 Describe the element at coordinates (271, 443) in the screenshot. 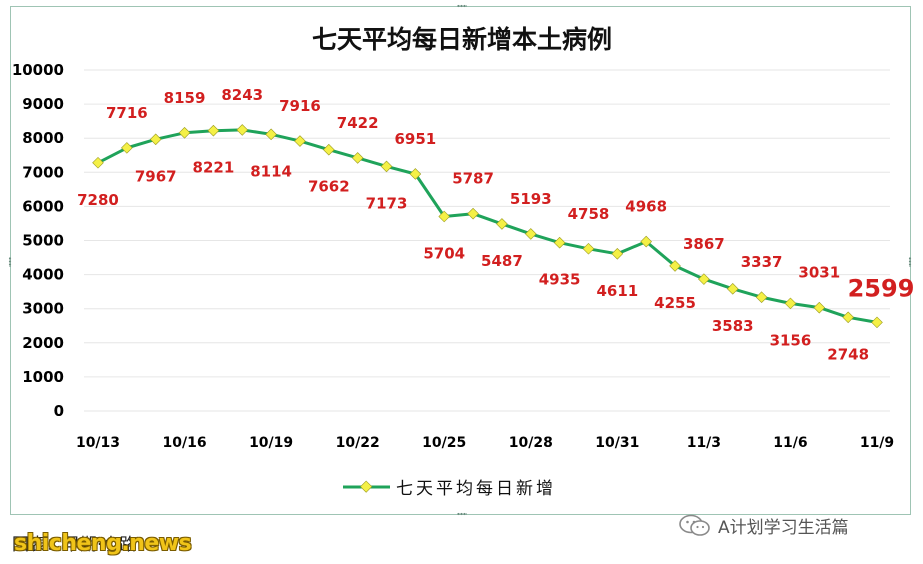

I see `x-tick-label: 10/19` at that location.